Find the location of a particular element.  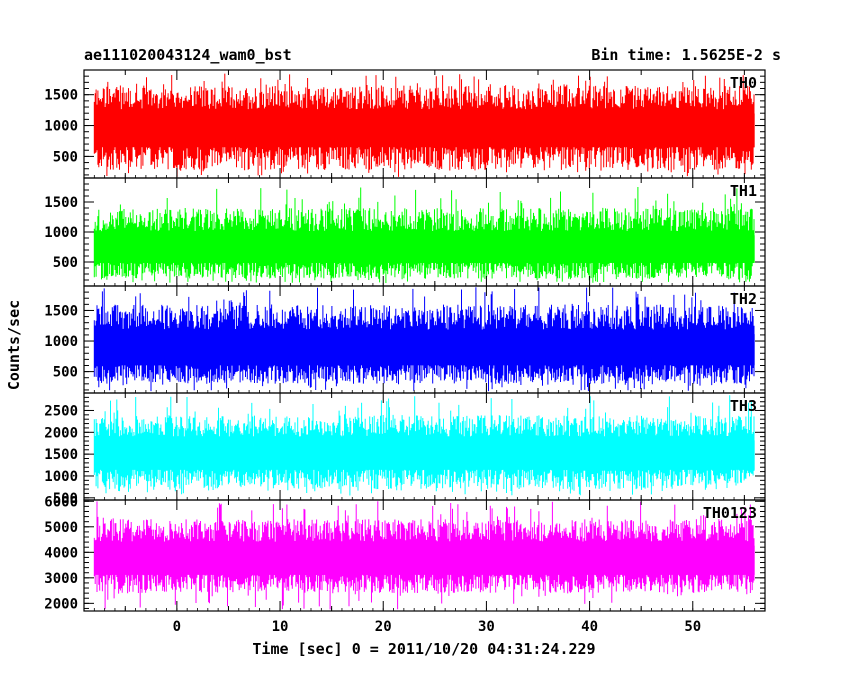

x-axis-label: Time [sec] 0 = 2011/10/20 04:31:24.229 is located at coordinates (423, 649).